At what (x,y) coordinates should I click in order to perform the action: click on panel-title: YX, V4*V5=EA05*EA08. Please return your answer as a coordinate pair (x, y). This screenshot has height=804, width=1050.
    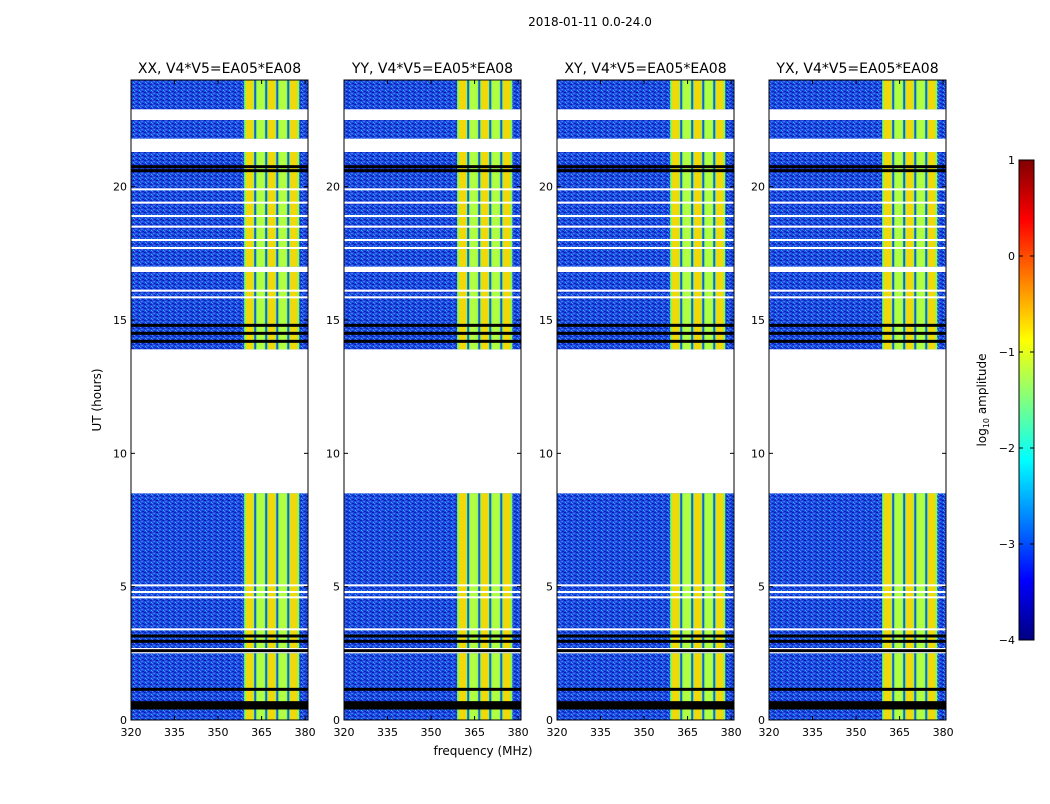
    Looking at the image, I should click on (856, 69).